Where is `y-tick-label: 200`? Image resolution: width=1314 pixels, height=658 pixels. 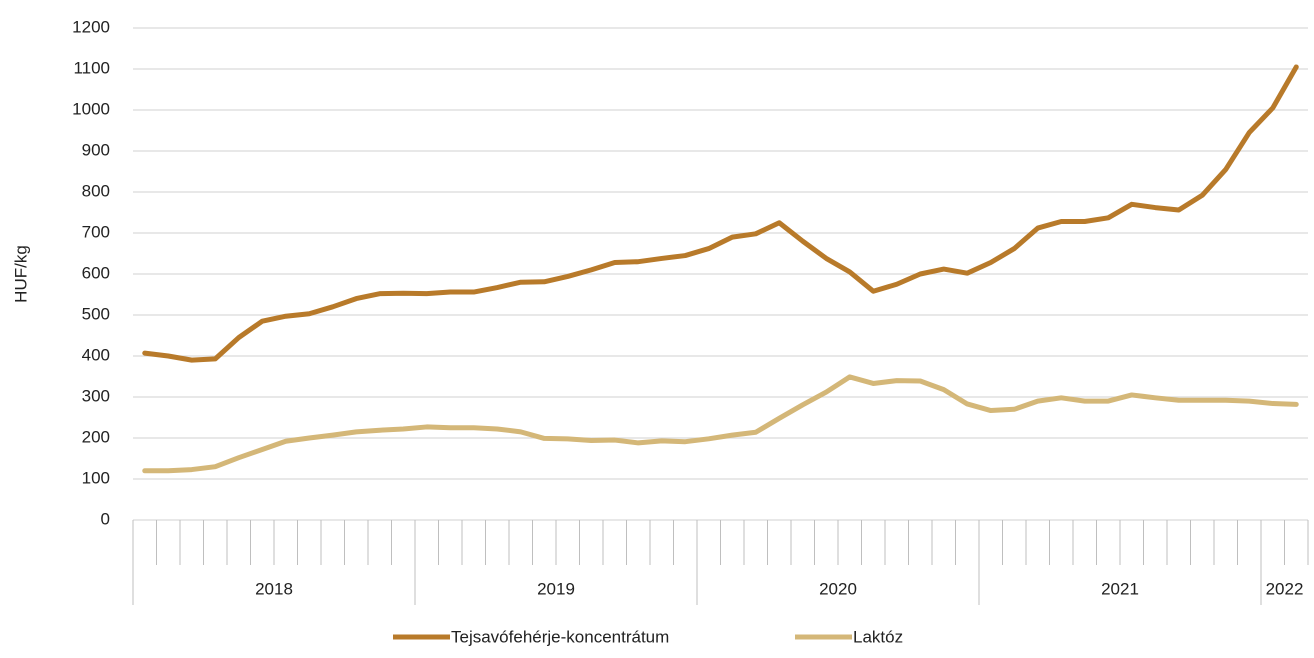 y-tick-label: 200 is located at coordinates (96, 436).